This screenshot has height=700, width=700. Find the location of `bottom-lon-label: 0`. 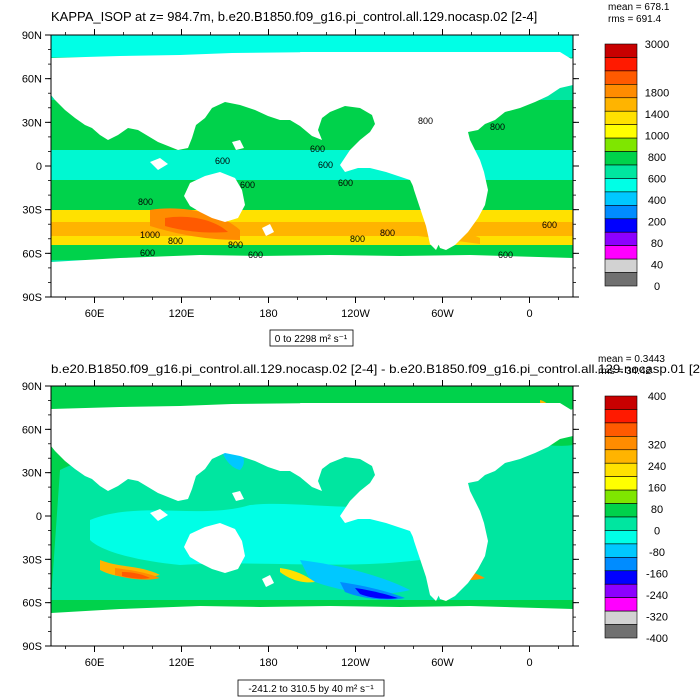

bottom-lon-label: 0 is located at coordinates (529, 663).